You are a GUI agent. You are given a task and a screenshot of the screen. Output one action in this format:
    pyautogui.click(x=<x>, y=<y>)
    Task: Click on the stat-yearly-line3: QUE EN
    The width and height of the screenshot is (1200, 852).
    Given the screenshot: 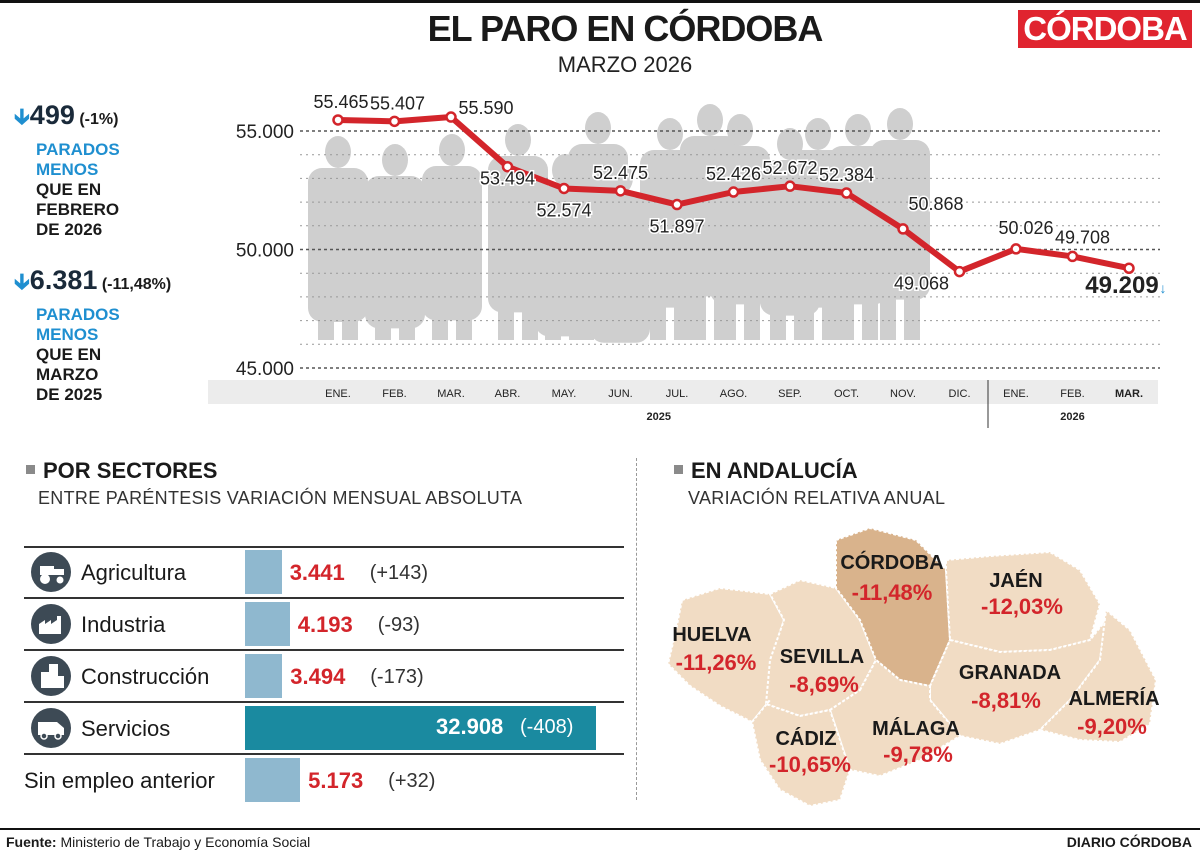 What is the action you would take?
    pyautogui.click(x=69, y=354)
    